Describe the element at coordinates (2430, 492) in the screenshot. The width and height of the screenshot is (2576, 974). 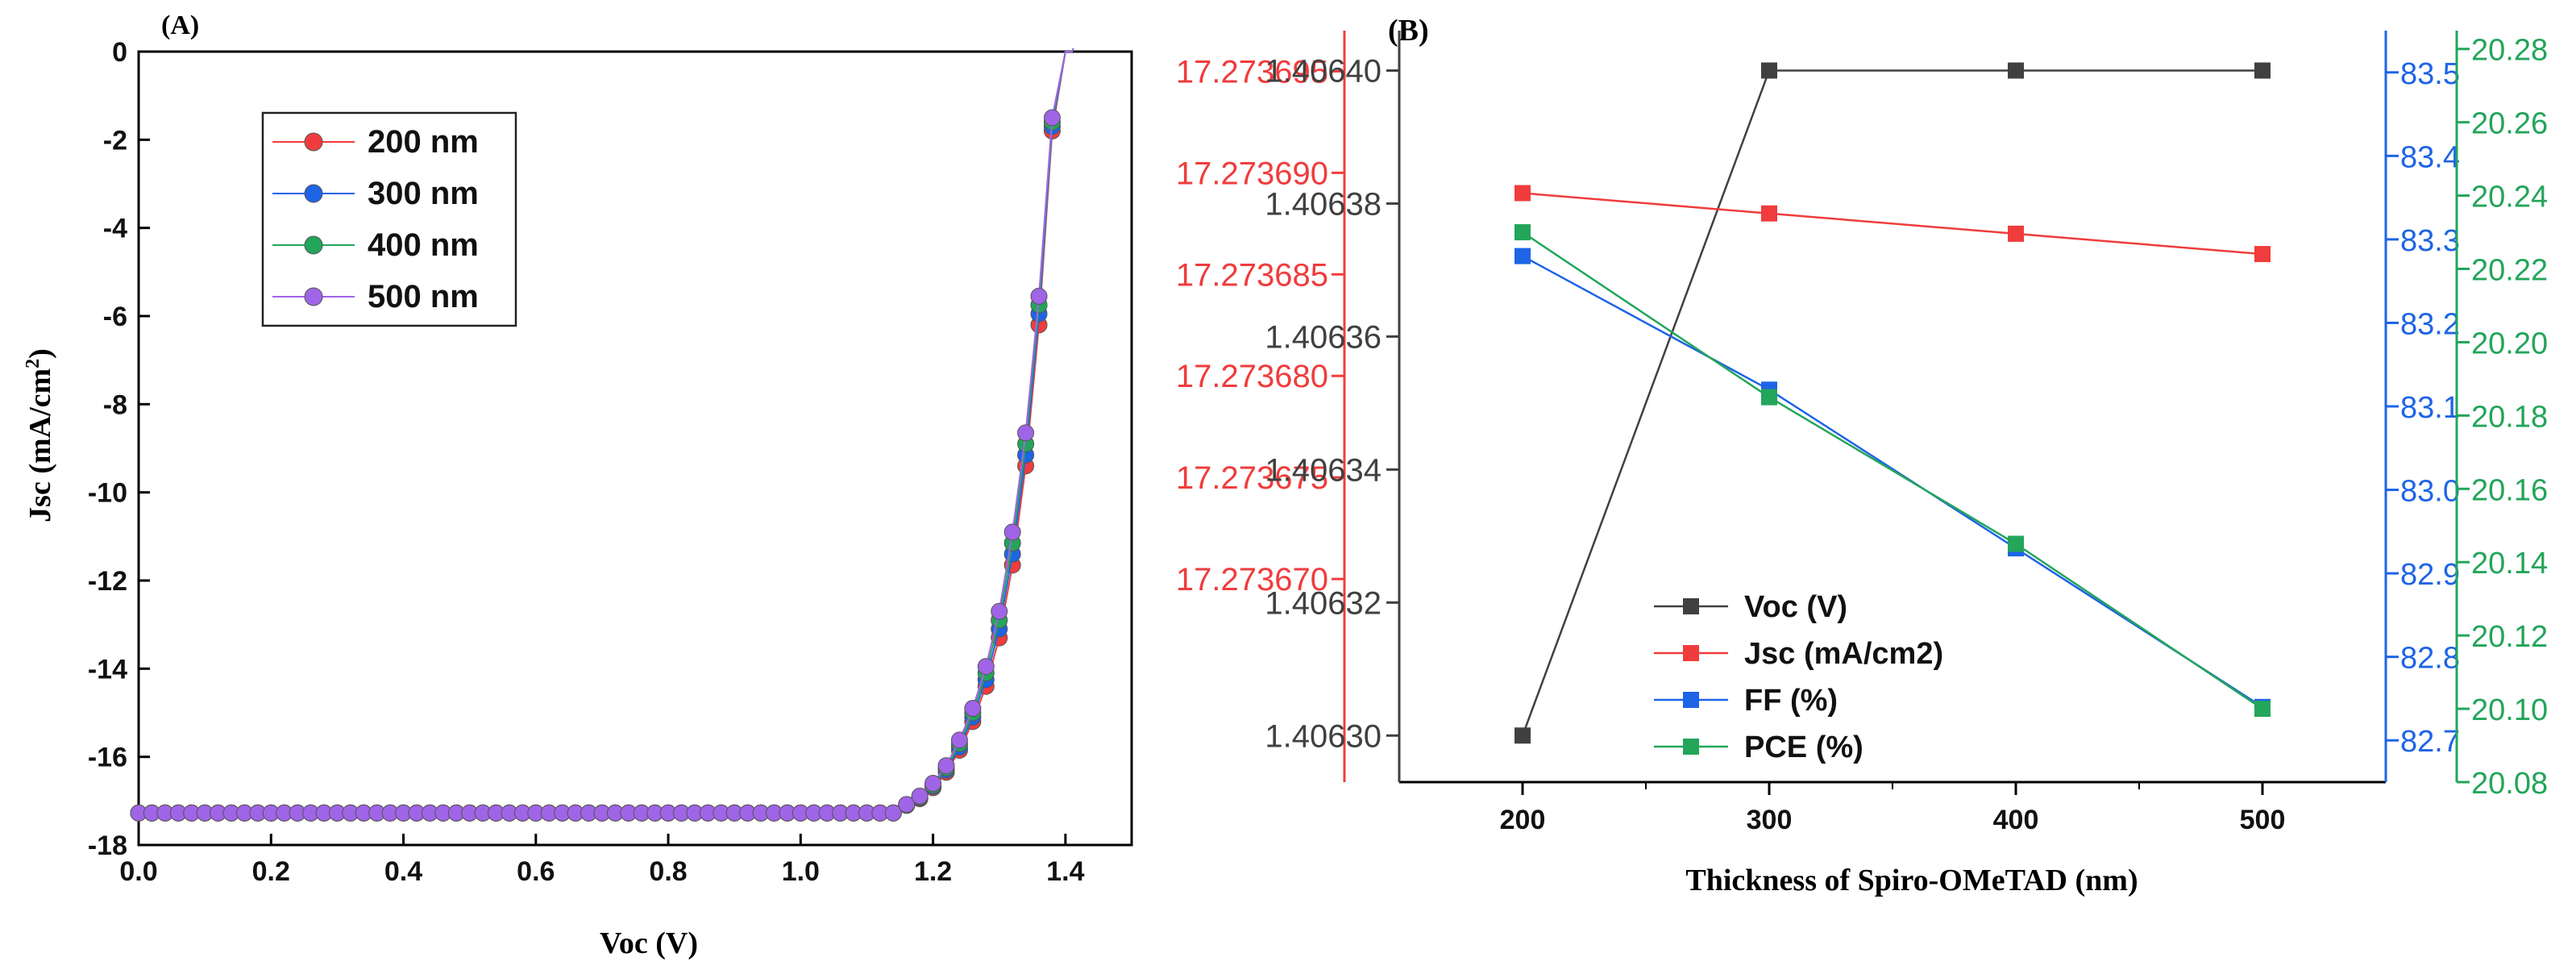
I see `ff-axis-tick-label: 83.0` at that location.